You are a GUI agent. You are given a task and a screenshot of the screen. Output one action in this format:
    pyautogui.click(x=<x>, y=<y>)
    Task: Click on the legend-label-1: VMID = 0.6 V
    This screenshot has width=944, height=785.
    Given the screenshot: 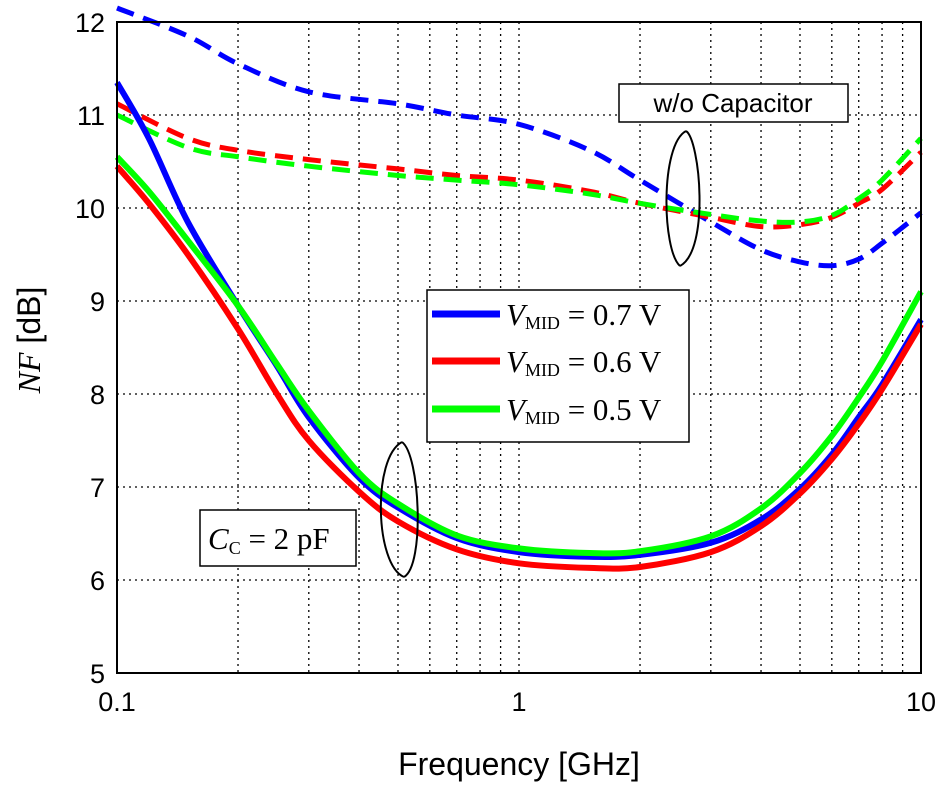 What is the action you would take?
    pyautogui.click(x=584, y=362)
    